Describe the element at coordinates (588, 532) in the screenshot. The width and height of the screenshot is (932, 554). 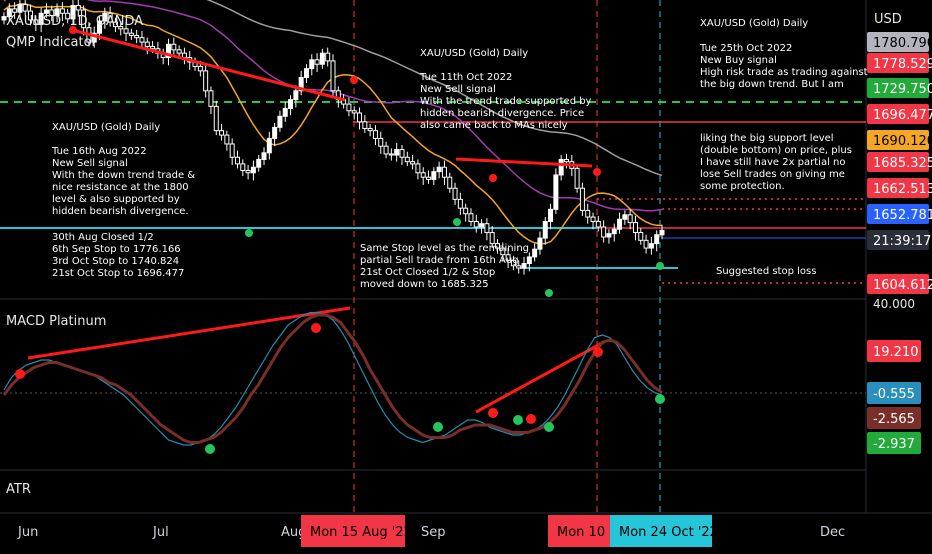
I see `time-marker-text: Mon 10 O` at that location.